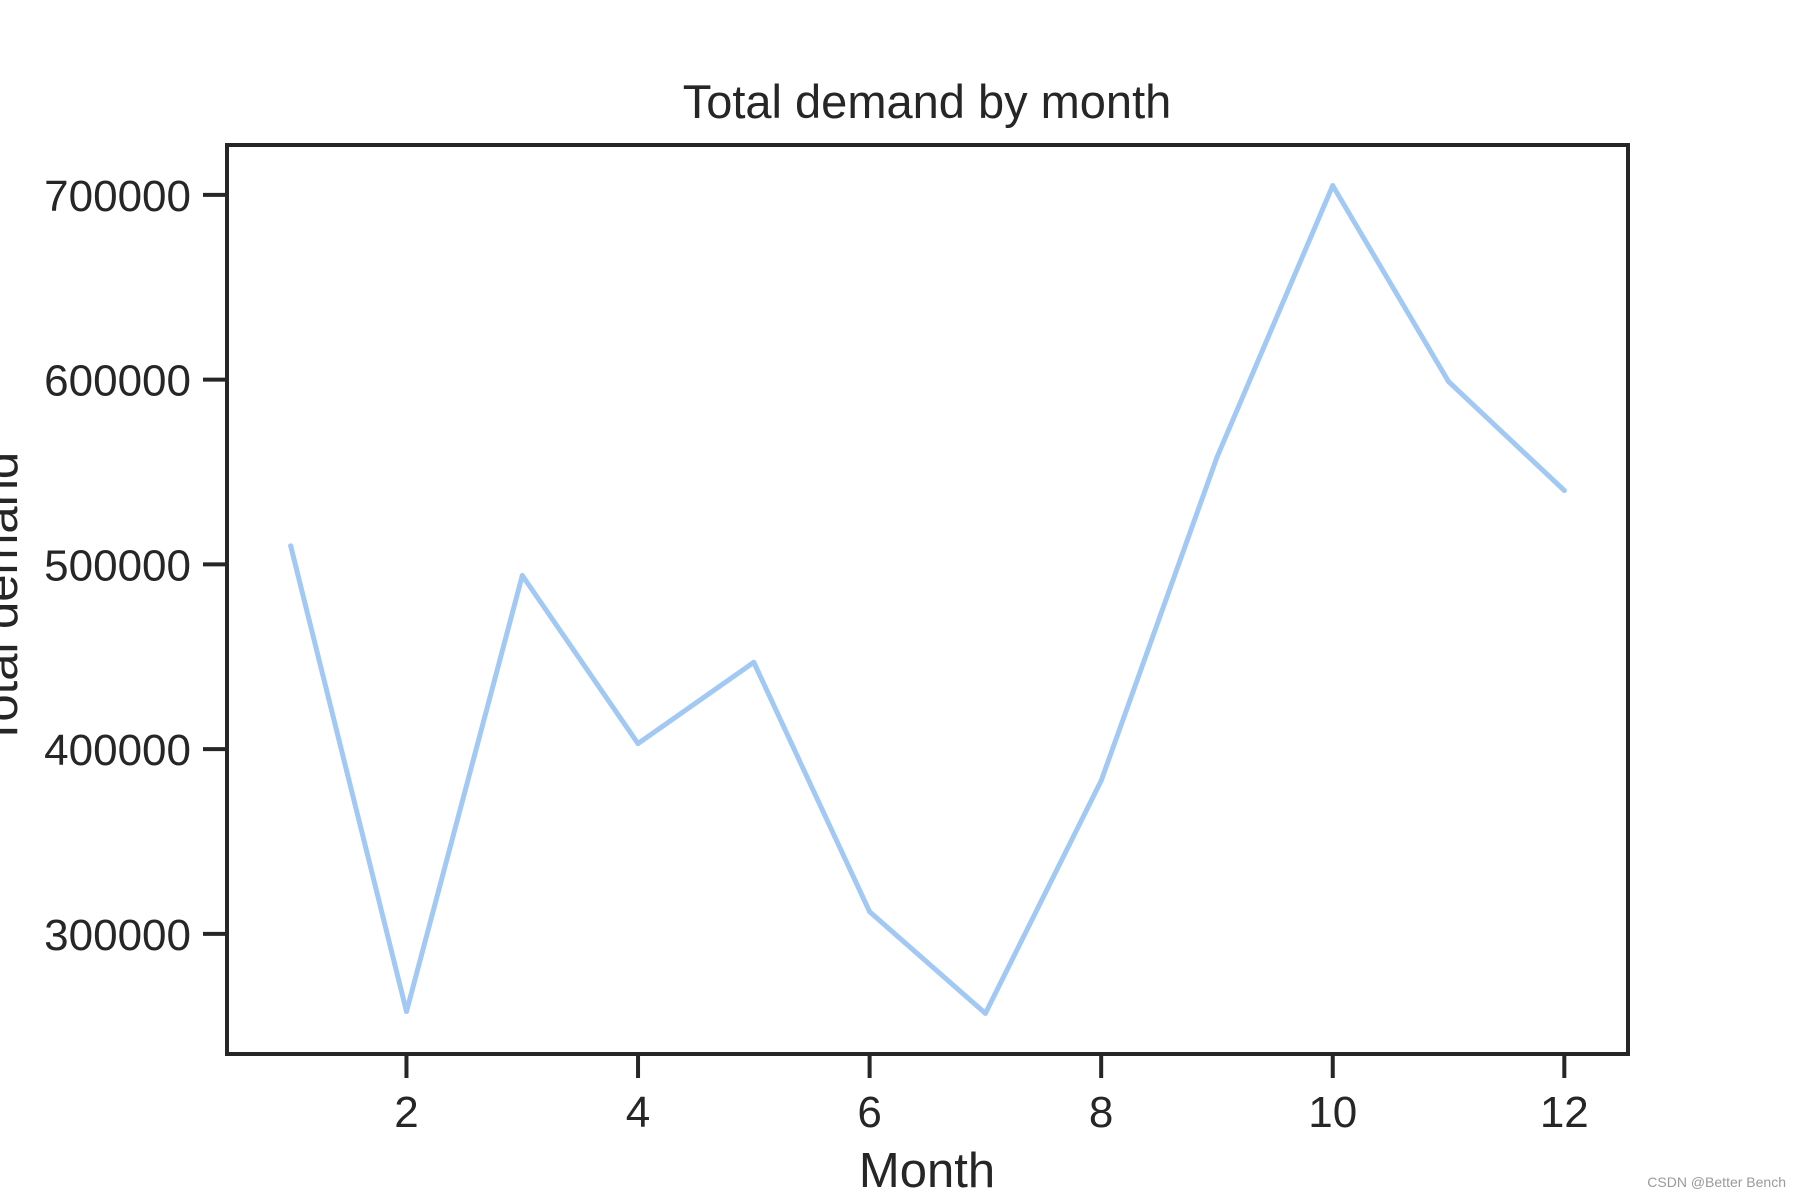  I want to click on y-tick-label: 700000, so click(117, 196).